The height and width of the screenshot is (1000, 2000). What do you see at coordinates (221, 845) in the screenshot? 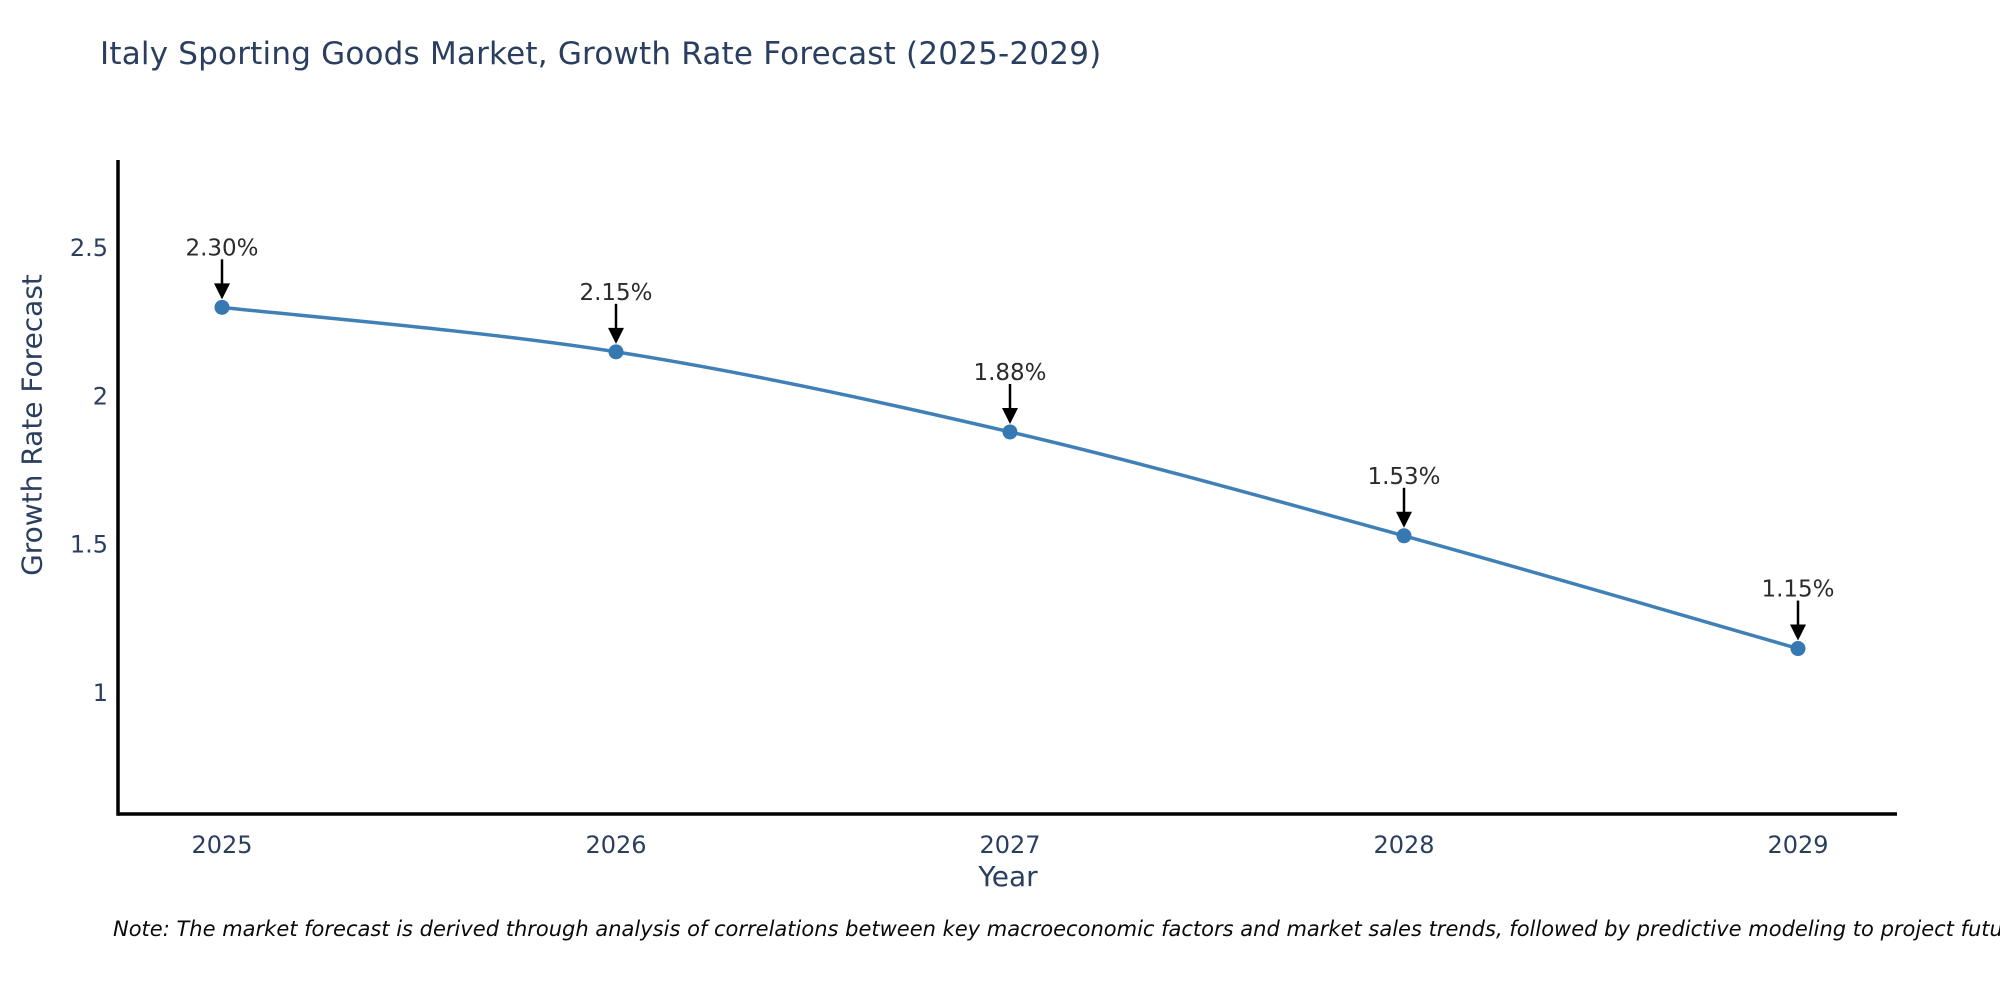
I see `x-tick-label: 2025` at bounding box center [221, 845].